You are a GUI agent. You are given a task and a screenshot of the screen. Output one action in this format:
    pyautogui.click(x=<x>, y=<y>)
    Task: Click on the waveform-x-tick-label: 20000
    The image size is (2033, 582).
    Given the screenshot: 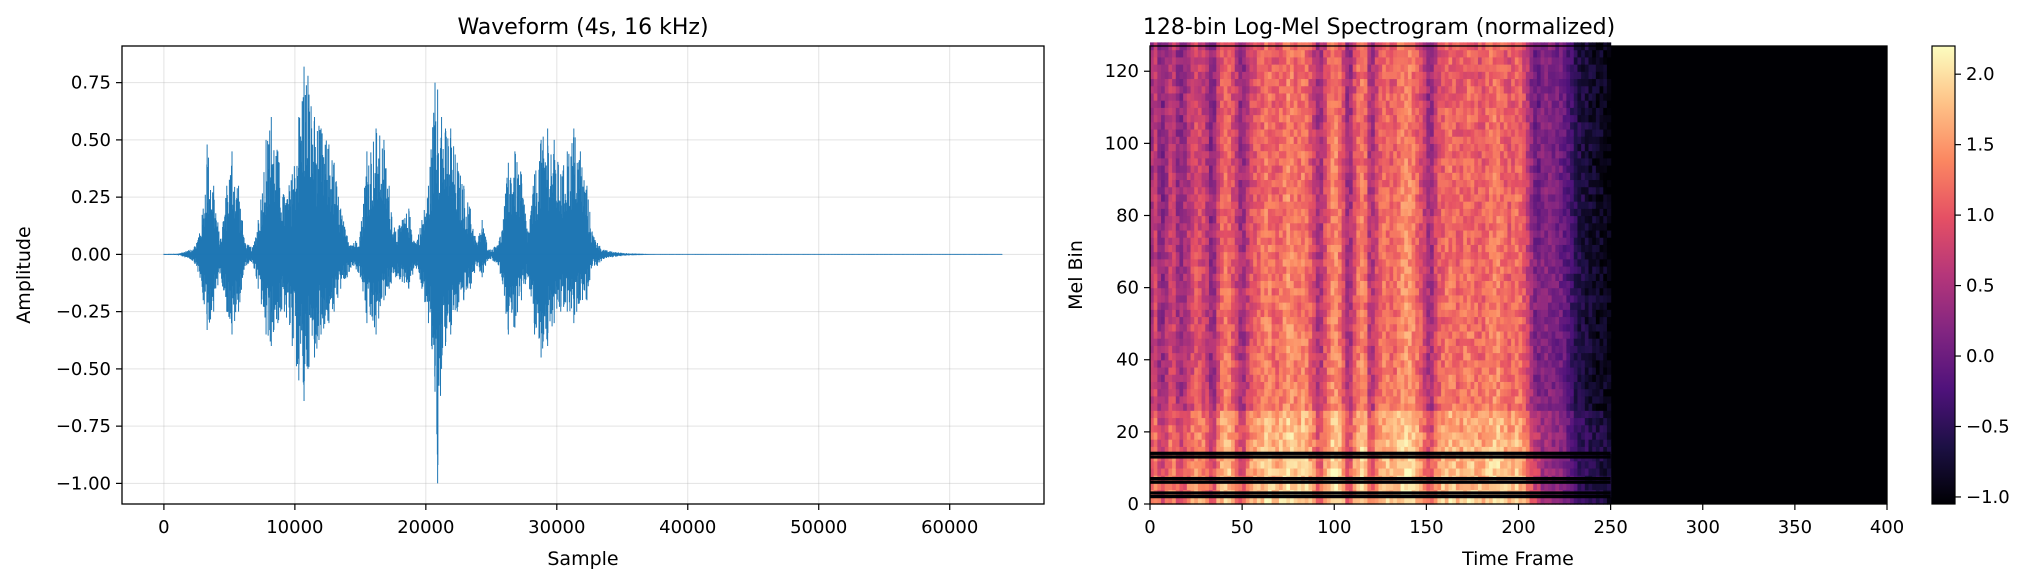 What is the action you would take?
    pyautogui.click(x=425, y=527)
    